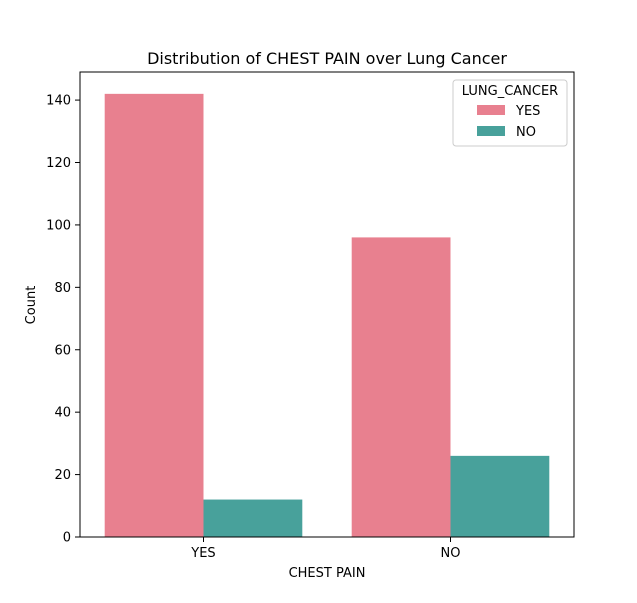 Image resolution: width=637 pixels, height=603 pixels. What do you see at coordinates (58, 101) in the screenshot?
I see `y-tick-label: 140` at bounding box center [58, 101].